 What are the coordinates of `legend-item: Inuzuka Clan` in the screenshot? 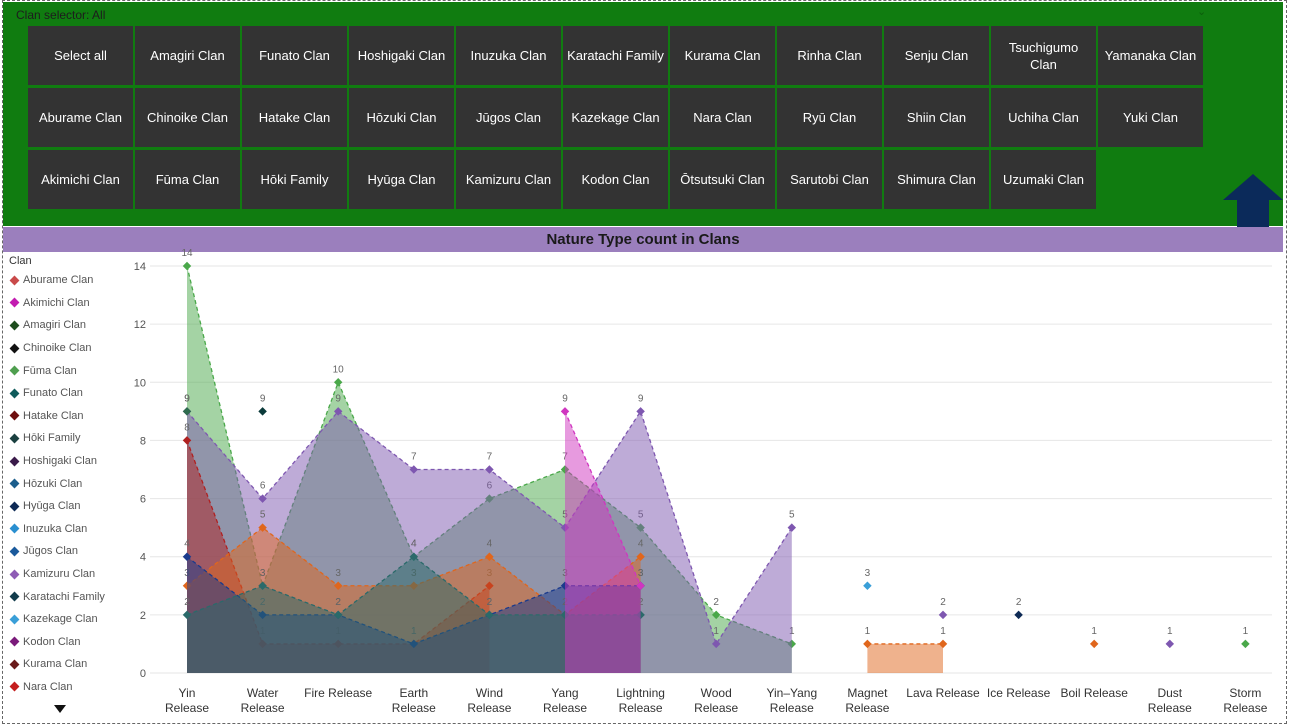 It's located at (69, 529).